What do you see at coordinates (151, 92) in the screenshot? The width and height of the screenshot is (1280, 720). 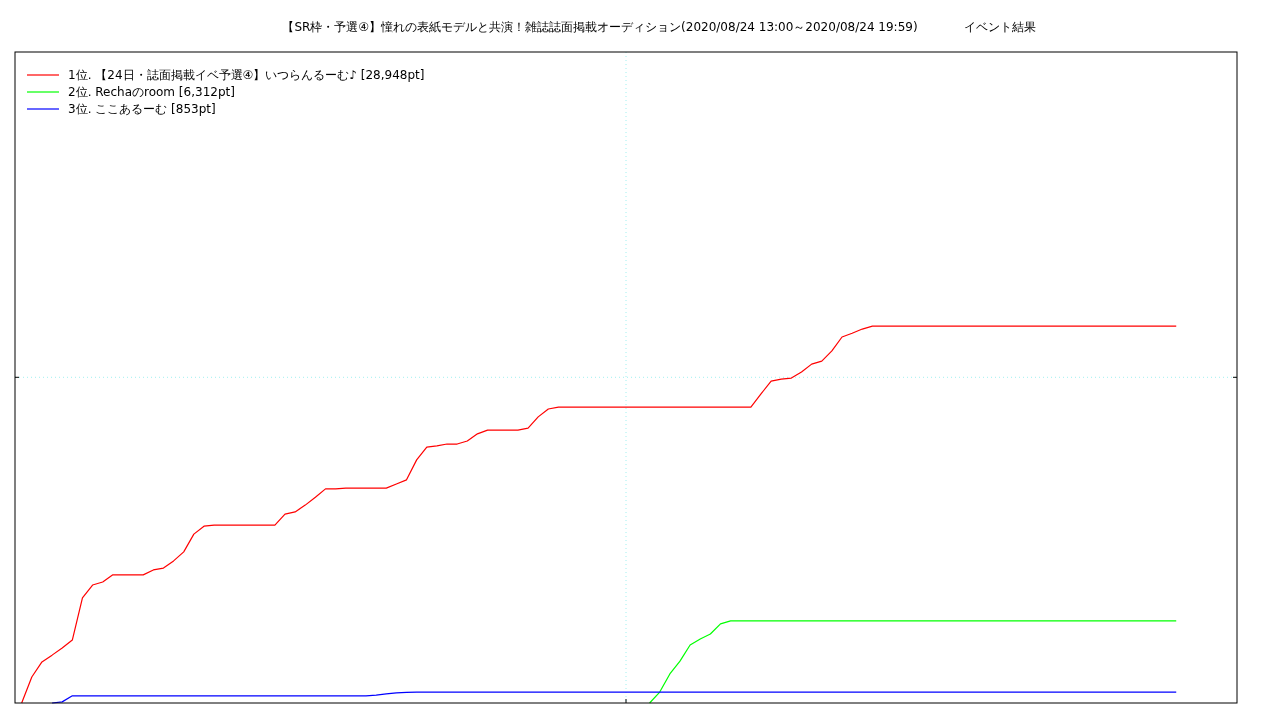 I see `legend-label: 2位. Rechaのroom [6,312pt]` at bounding box center [151, 92].